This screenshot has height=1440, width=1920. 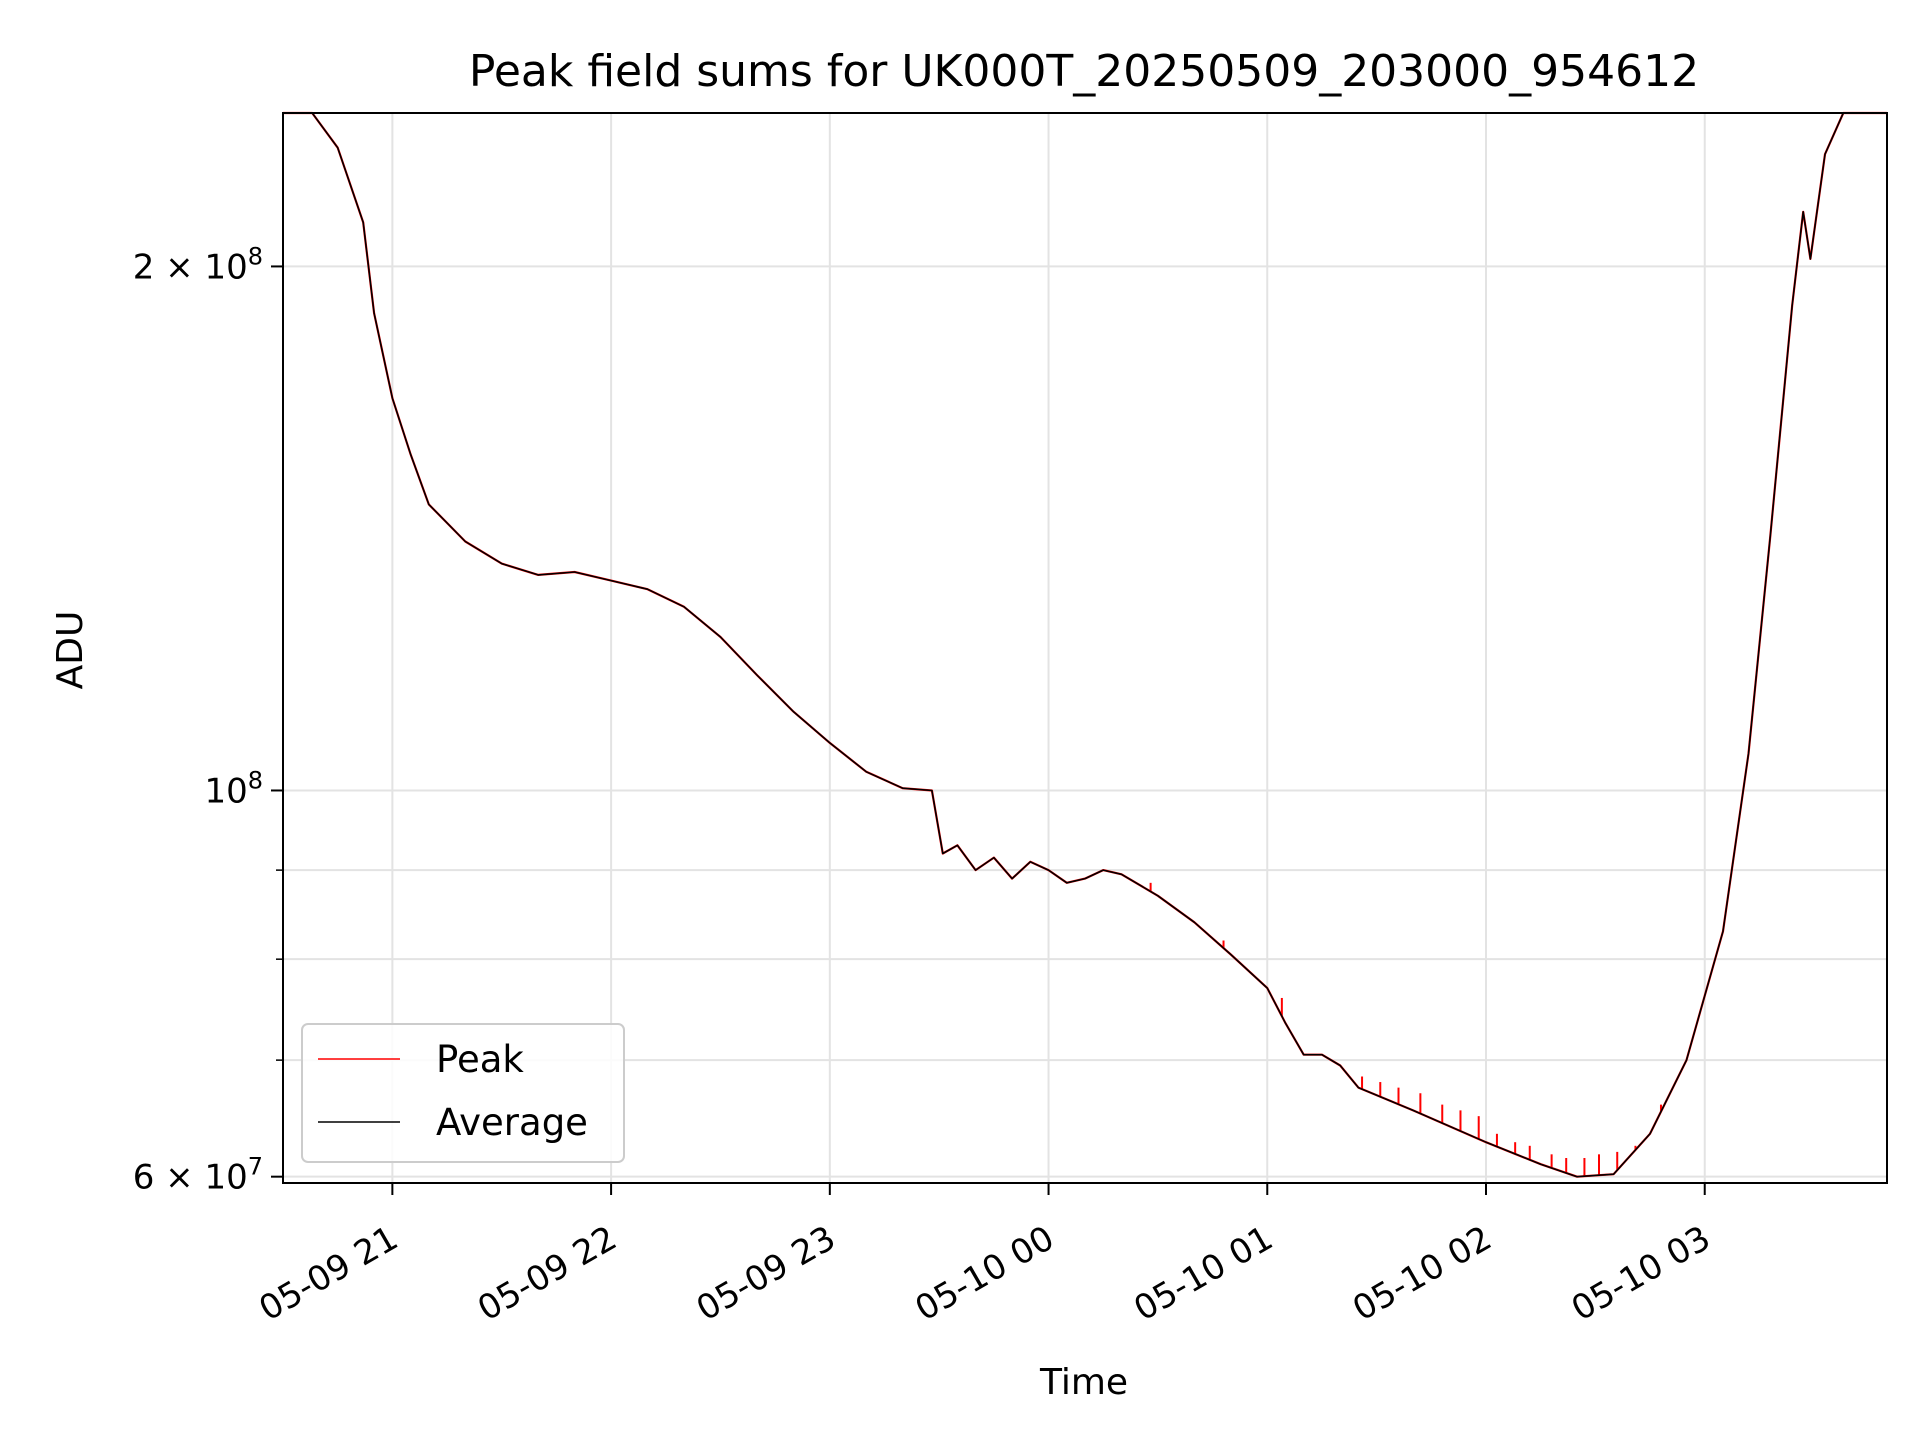 I want to click on x-tick-label: 05-10 02, so click(x=1422, y=1273).